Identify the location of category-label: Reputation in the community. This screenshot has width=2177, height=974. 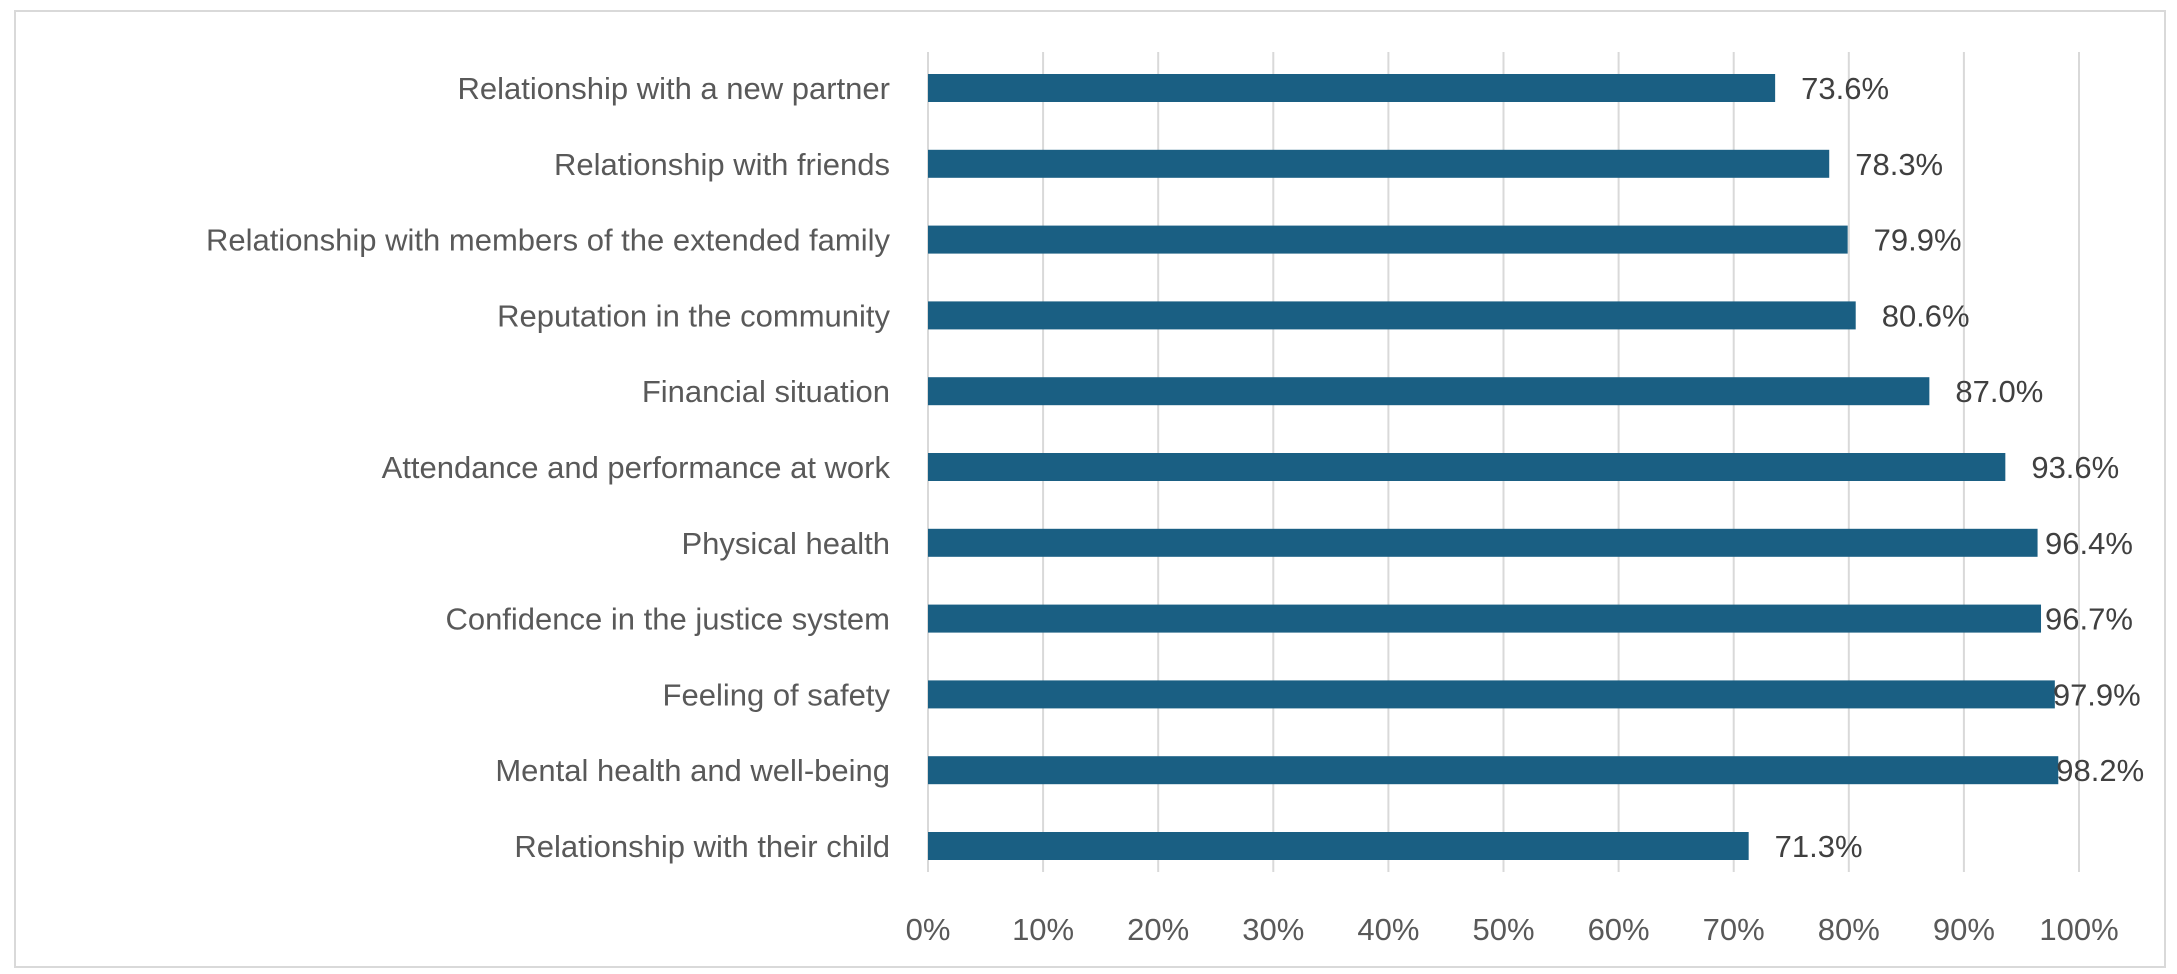
(693, 315).